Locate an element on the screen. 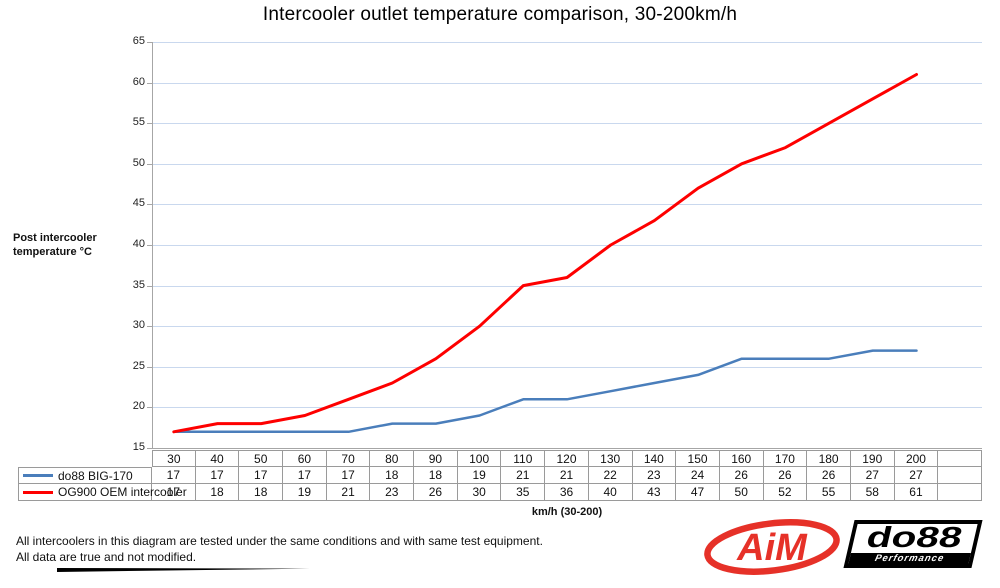 The image size is (1000, 588). y-tick-label: 35 is located at coordinates (138, 284).